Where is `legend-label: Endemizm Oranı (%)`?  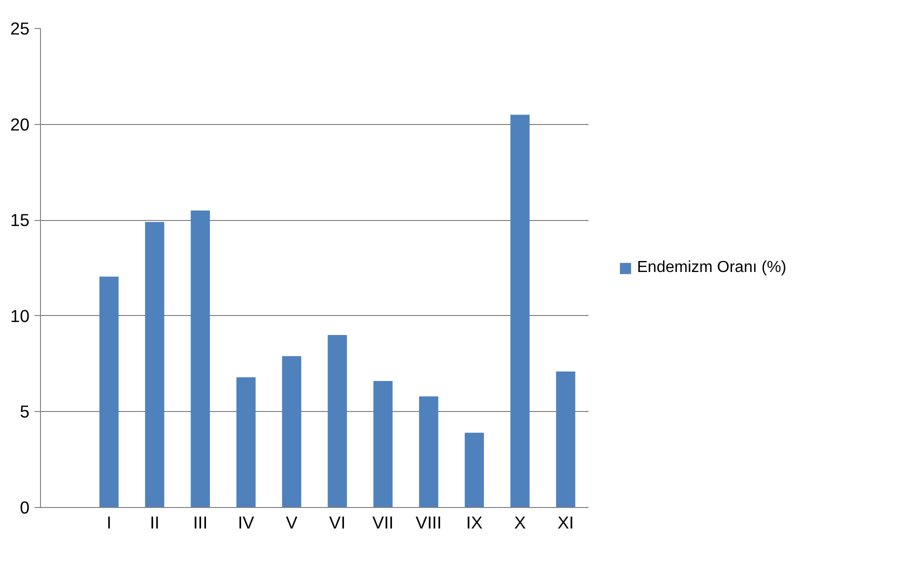 legend-label: Endemizm Oranı (%) is located at coordinates (711, 267).